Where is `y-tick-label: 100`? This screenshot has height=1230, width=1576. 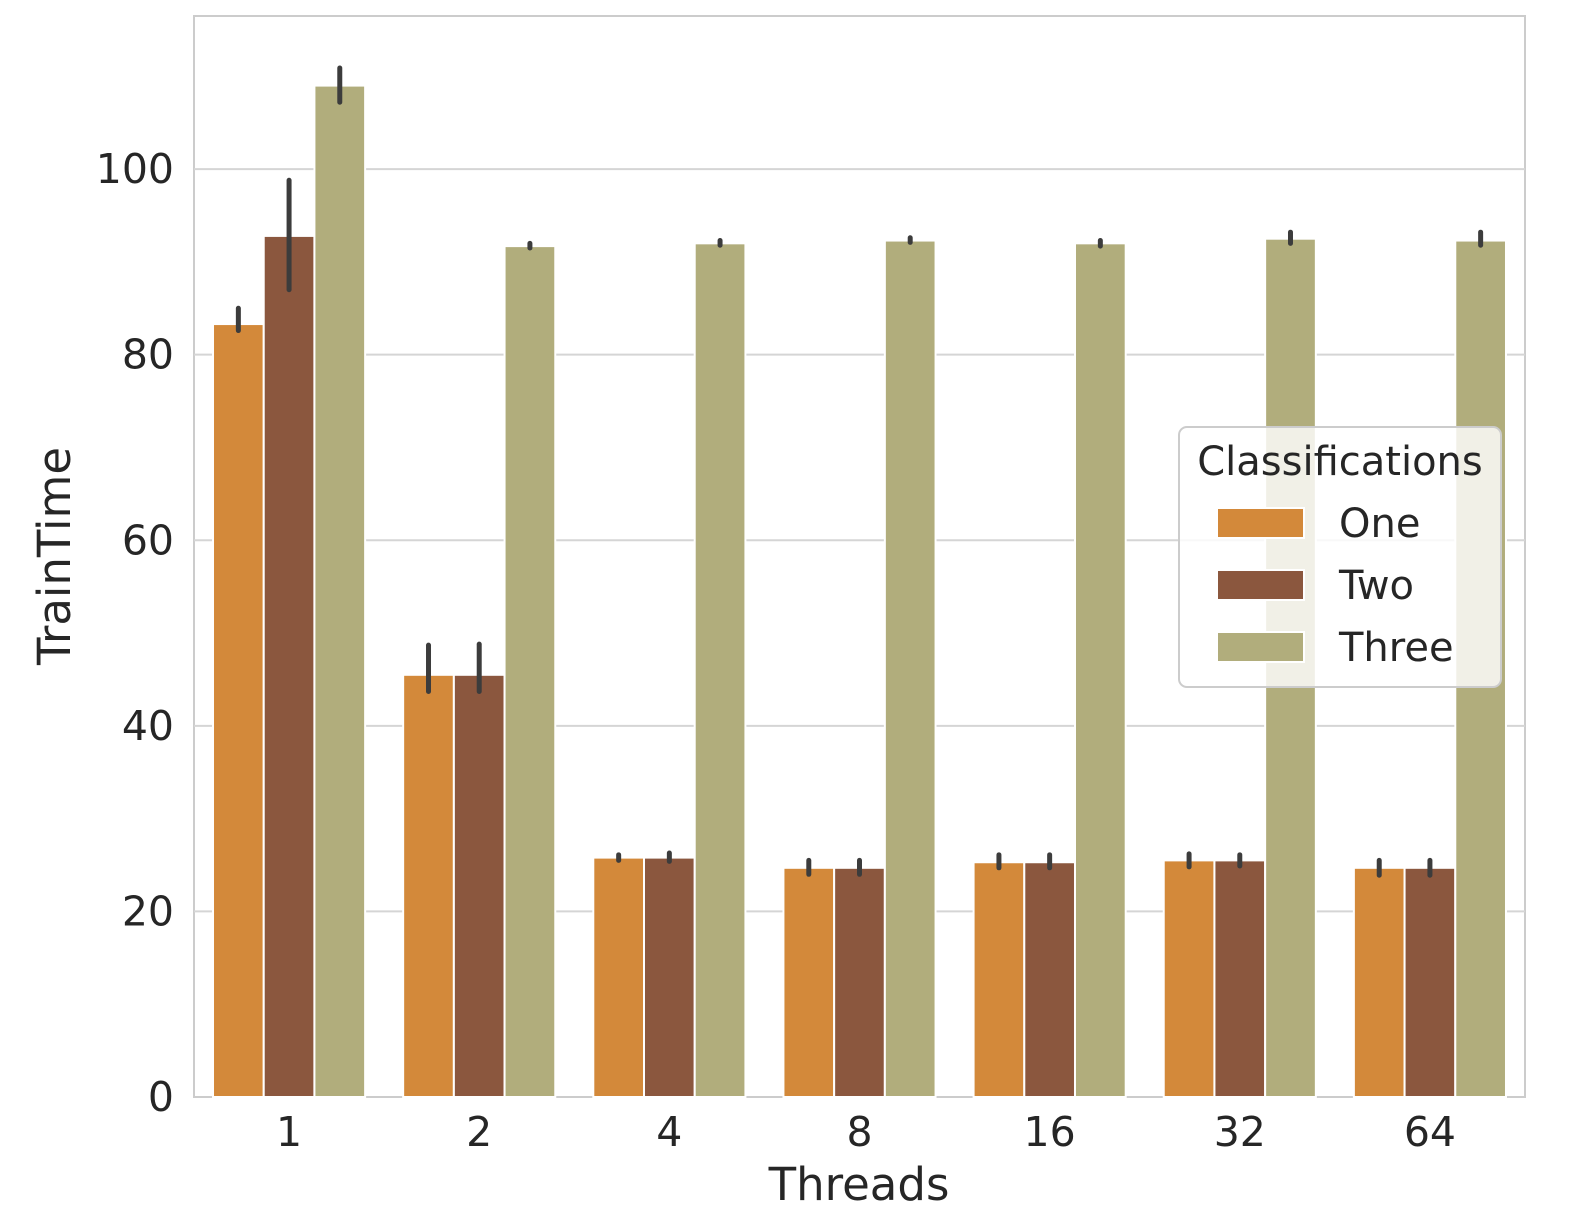 y-tick-label: 100 is located at coordinates (135, 169).